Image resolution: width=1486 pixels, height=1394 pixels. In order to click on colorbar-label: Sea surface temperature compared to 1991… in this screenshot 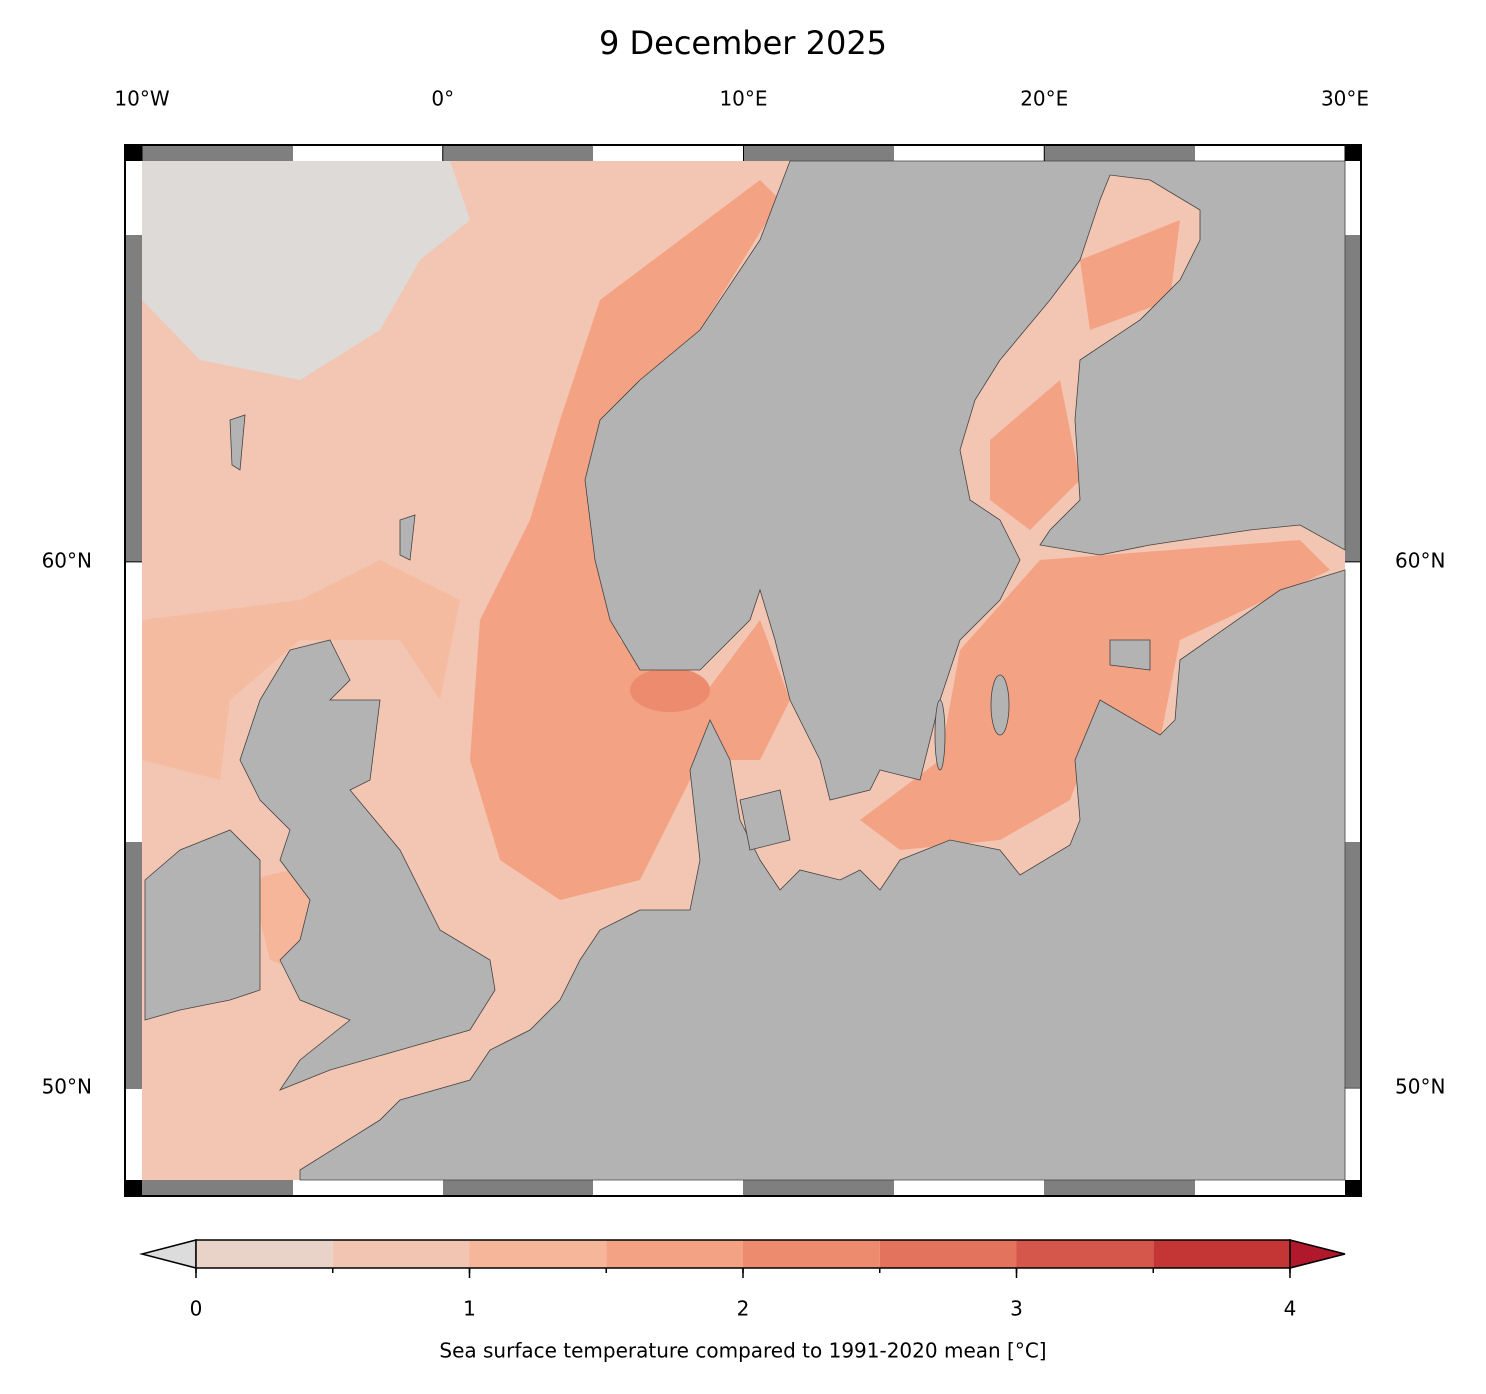, I will do `click(742, 1351)`.